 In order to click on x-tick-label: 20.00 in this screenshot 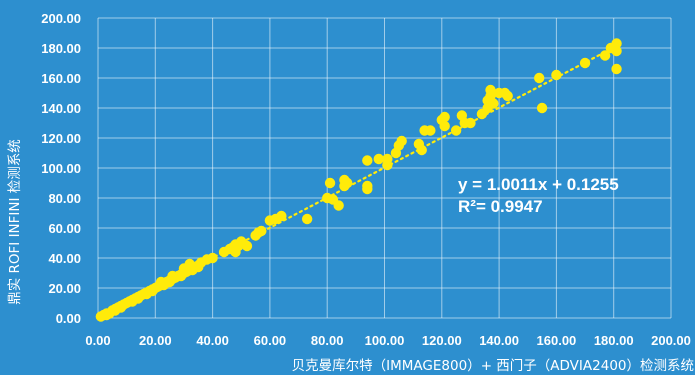, I will do `click(155, 340)`.